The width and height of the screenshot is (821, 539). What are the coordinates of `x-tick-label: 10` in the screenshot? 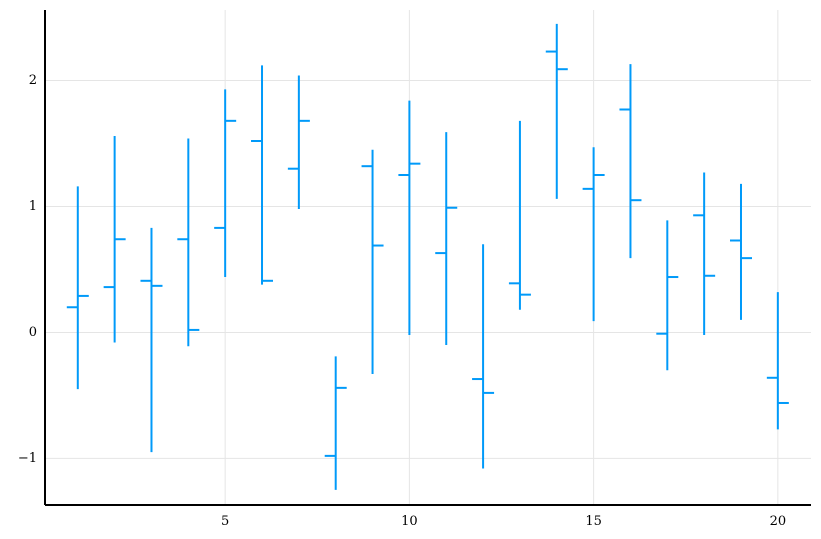 It's located at (409, 521).